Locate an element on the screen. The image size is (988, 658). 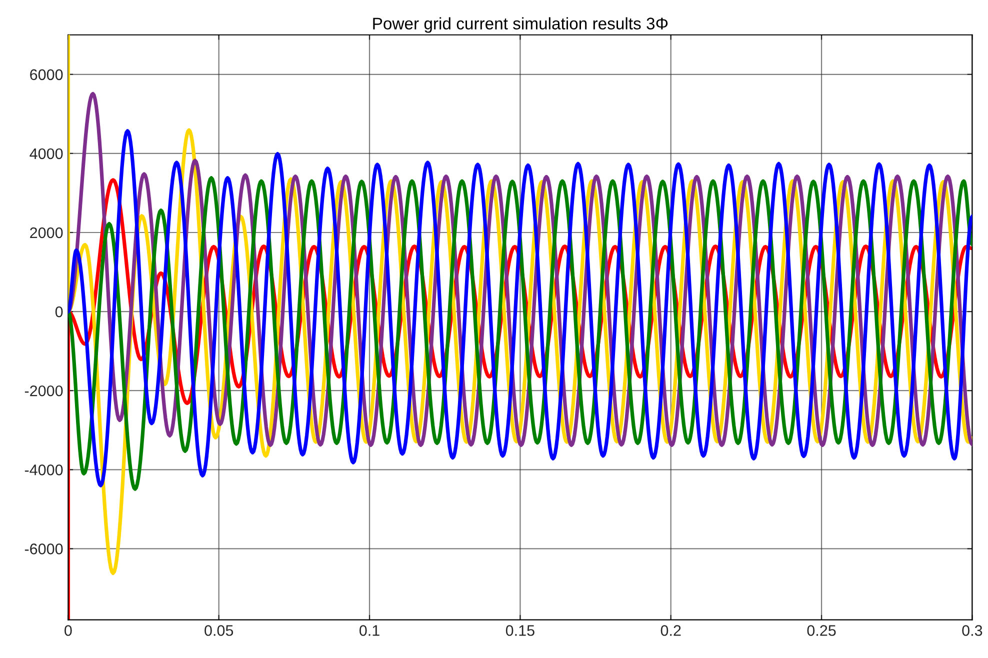
y-tick-label: 4000 is located at coordinates (46, 154).